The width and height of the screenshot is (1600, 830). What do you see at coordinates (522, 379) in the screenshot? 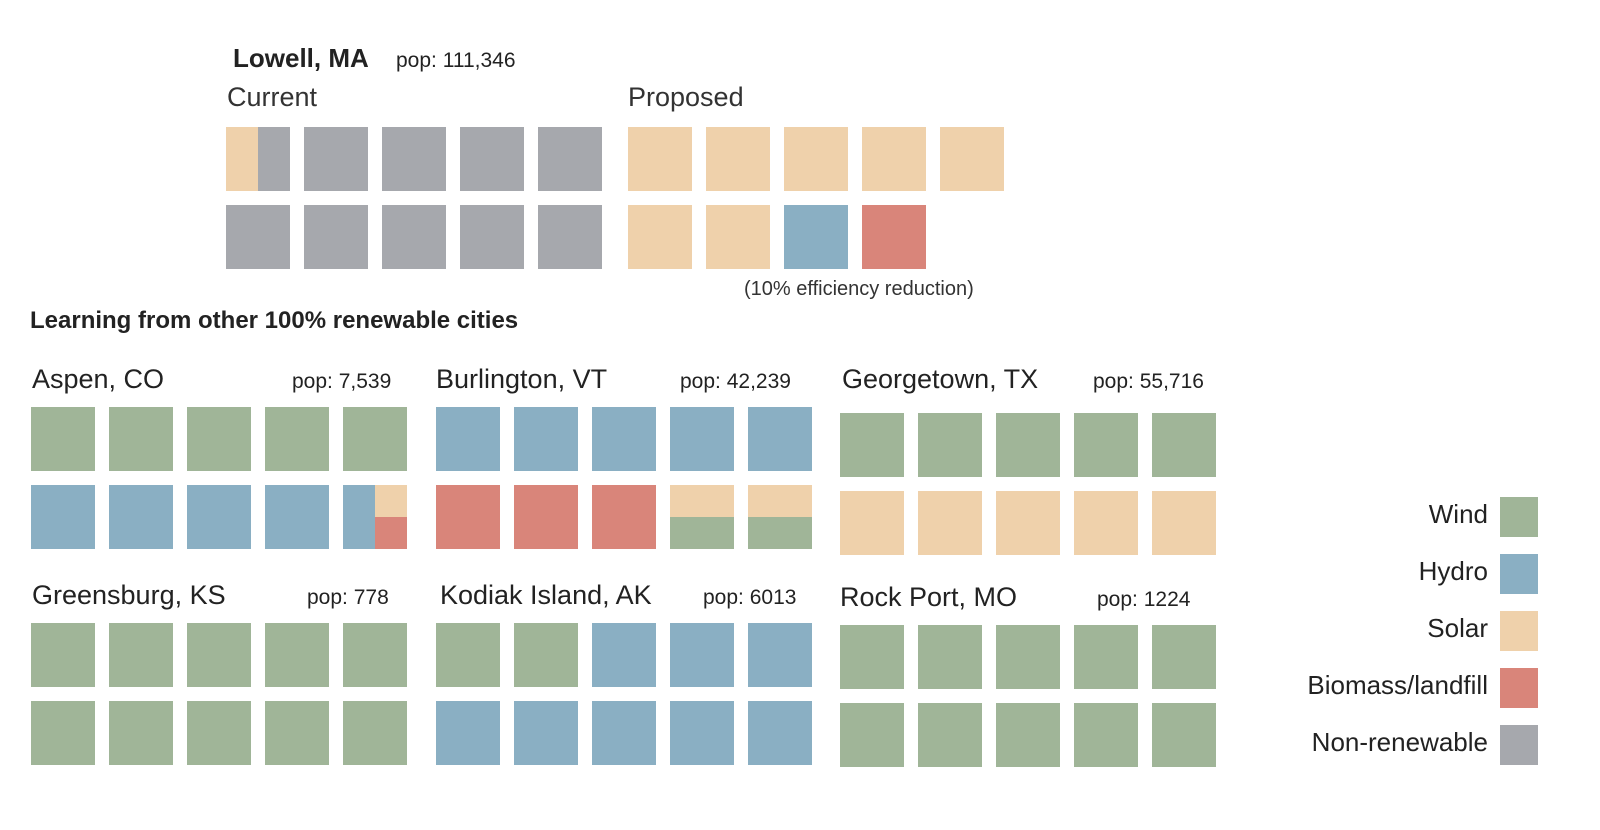
I see `city-name-burlington: Burlington, VT` at bounding box center [522, 379].